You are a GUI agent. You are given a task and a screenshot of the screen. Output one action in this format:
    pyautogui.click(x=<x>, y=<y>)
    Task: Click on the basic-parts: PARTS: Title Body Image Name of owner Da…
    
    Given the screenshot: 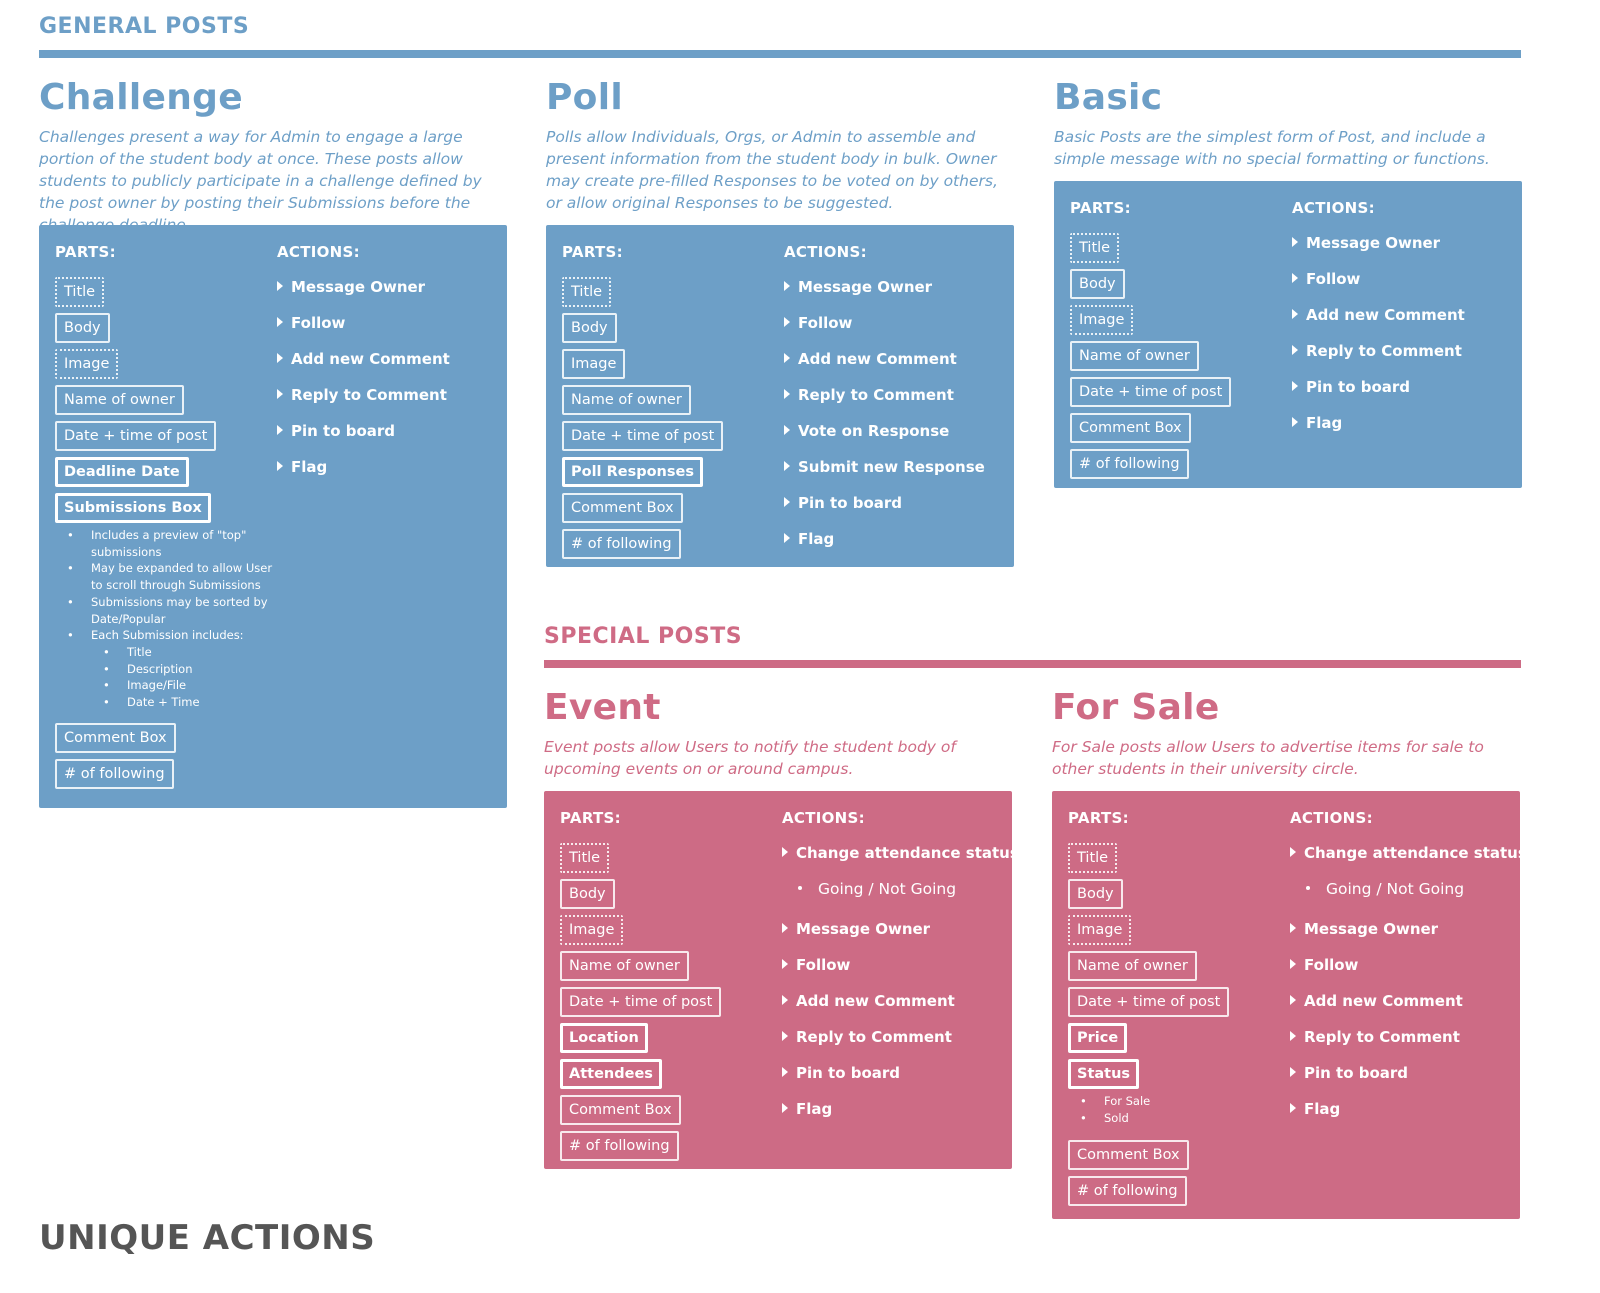 What is the action you would take?
    pyautogui.click(x=1151, y=342)
    